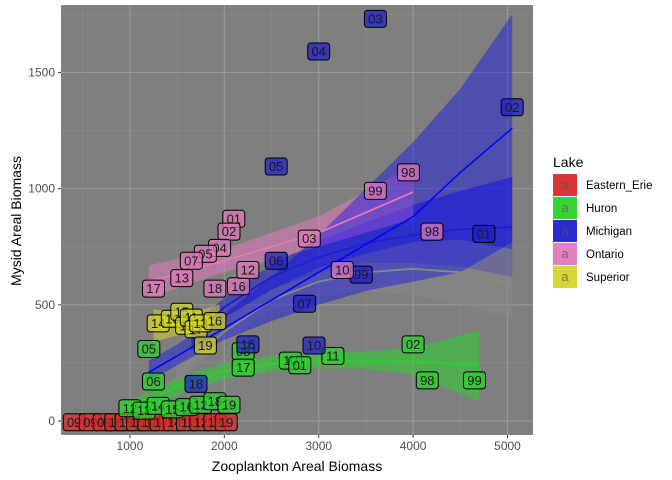 The height and width of the screenshot is (480, 672). I want to click on point-label-text: 05, so click(149, 349).